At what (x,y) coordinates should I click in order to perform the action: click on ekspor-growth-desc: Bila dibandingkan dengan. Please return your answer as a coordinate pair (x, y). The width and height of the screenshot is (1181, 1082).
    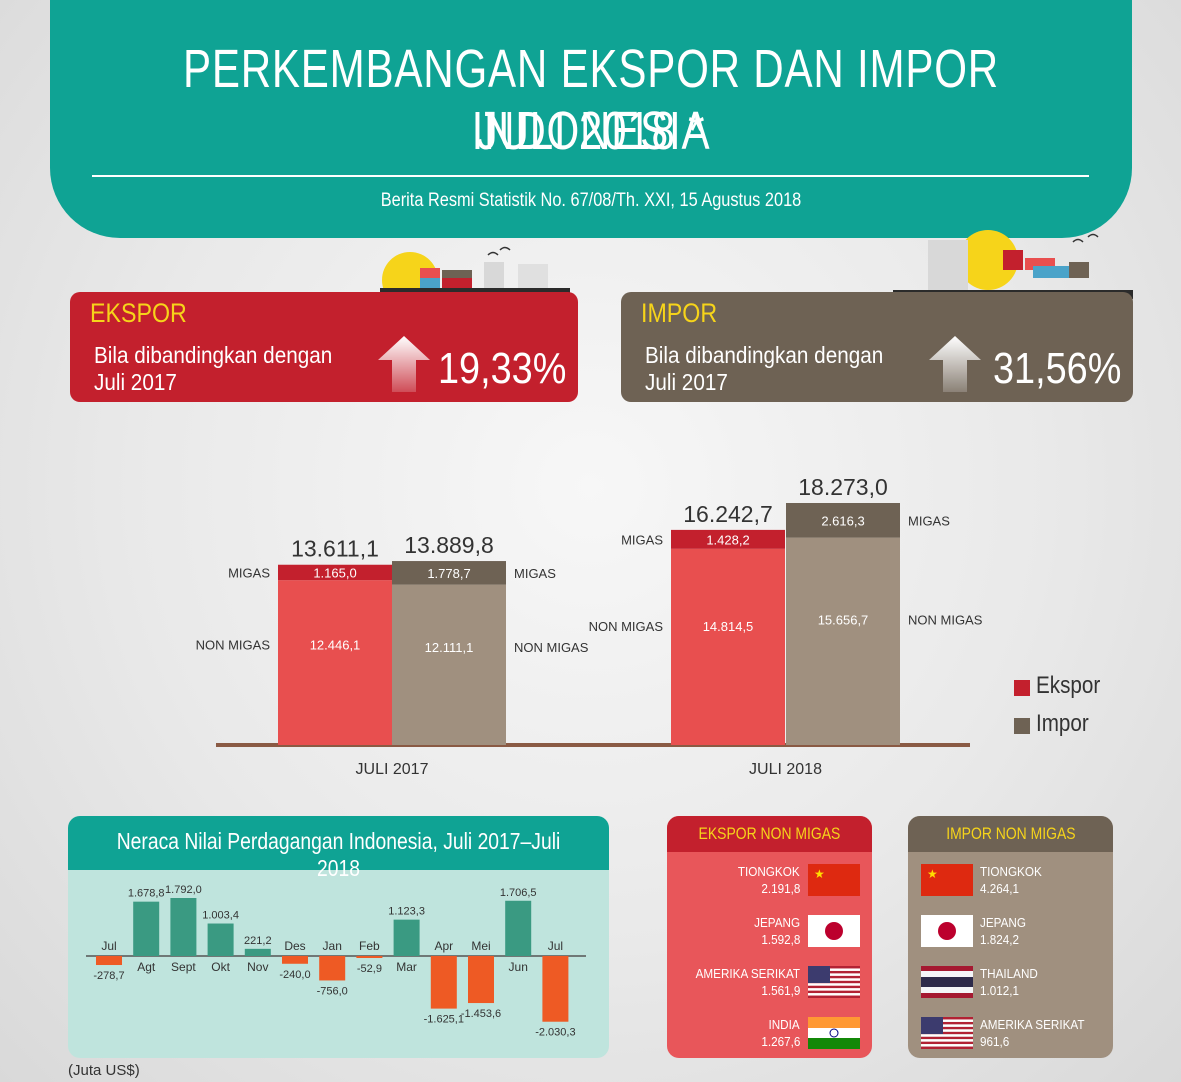
    Looking at the image, I should click on (213, 355).